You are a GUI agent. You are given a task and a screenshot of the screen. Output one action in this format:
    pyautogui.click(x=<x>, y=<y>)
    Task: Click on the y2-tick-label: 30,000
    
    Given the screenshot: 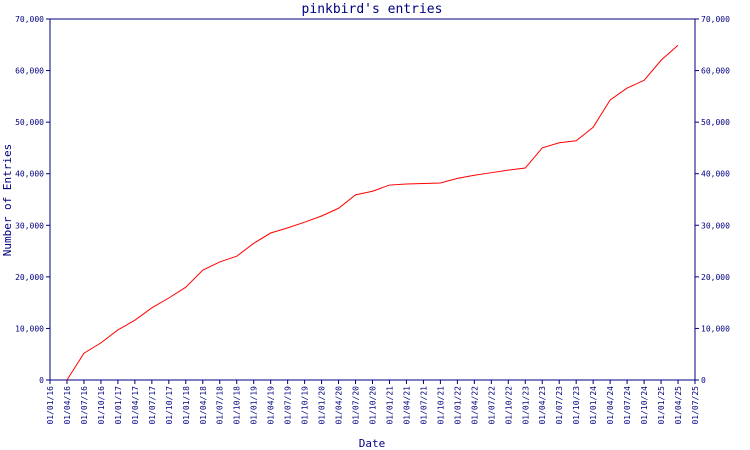 What is the action you would take?
    pyautogui.click(x=715, y=225)
    